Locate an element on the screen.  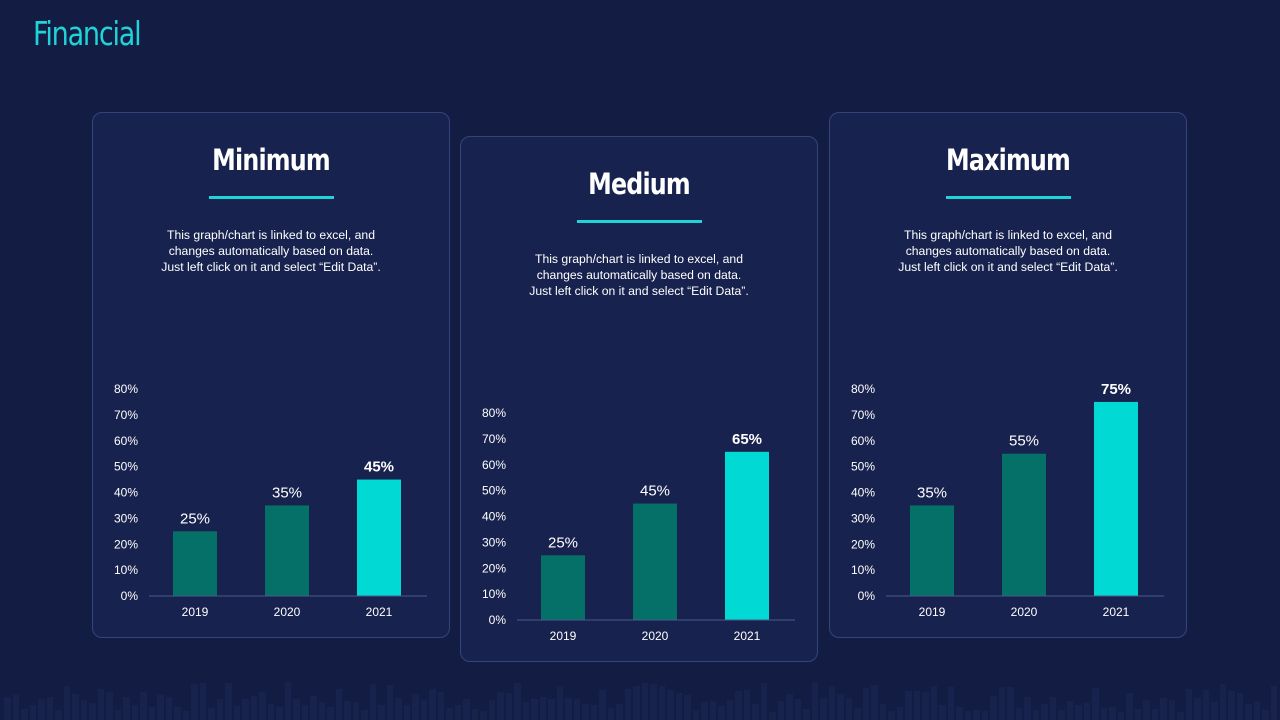
footer-decoration is located at coordinates (640, 700).